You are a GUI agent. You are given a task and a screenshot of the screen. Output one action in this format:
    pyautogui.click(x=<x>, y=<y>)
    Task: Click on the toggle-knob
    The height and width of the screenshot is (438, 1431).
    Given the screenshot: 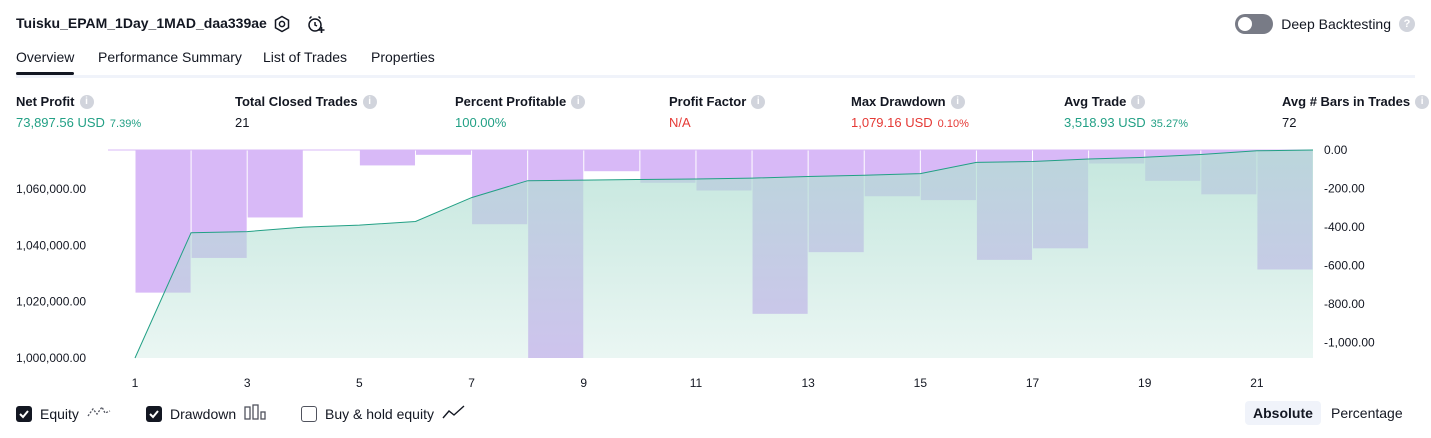 What is the action you would take?
    pyautogui.click(x=1245, y=24)
    